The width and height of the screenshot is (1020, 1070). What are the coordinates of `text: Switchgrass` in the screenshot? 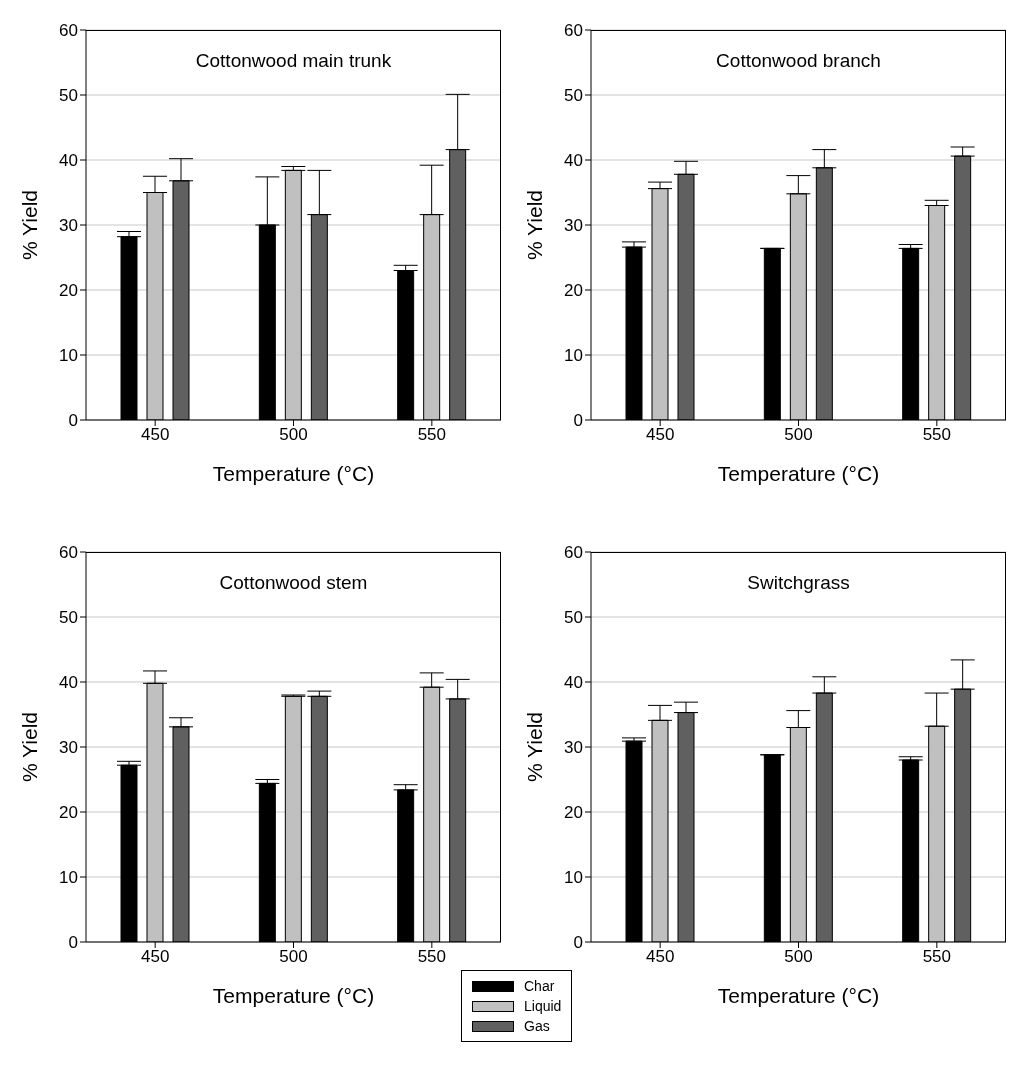 It's located at (798, 583).